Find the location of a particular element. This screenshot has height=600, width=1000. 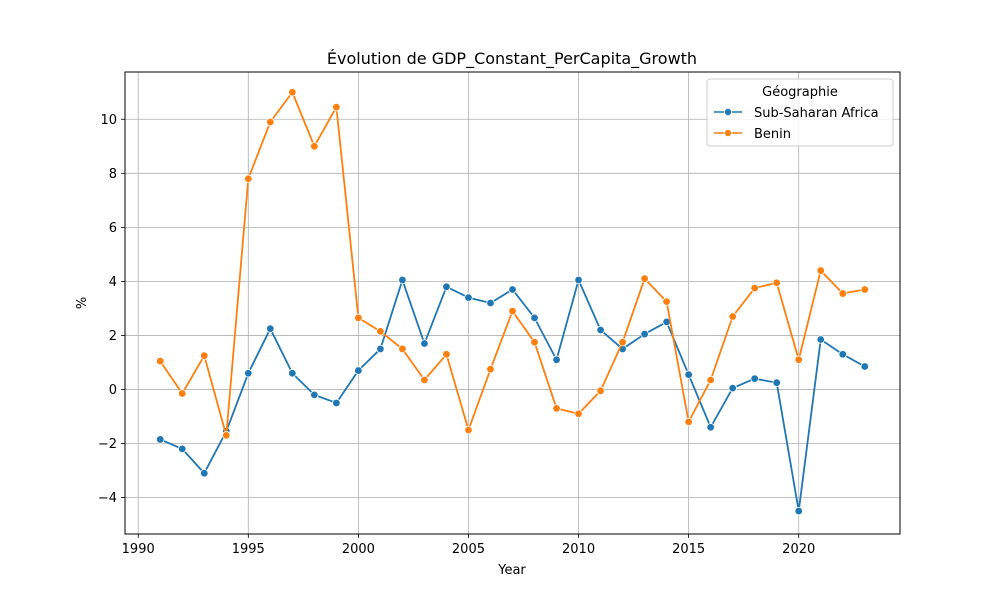

x-axis-title: Year is located at coordinates (511, 570).